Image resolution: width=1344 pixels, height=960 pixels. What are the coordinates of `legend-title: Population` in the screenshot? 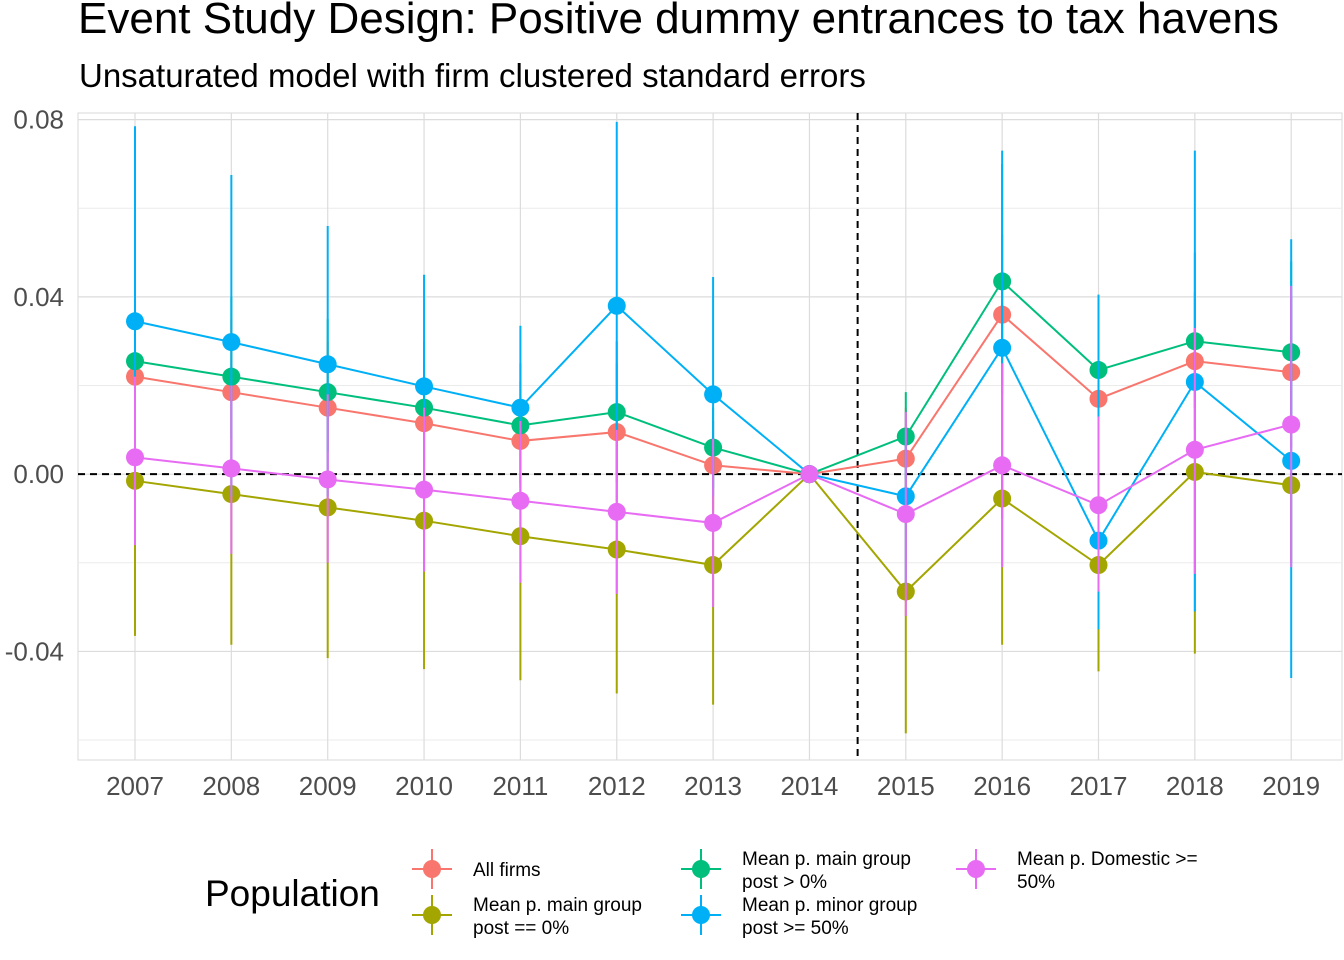 It's located at (292, 893).